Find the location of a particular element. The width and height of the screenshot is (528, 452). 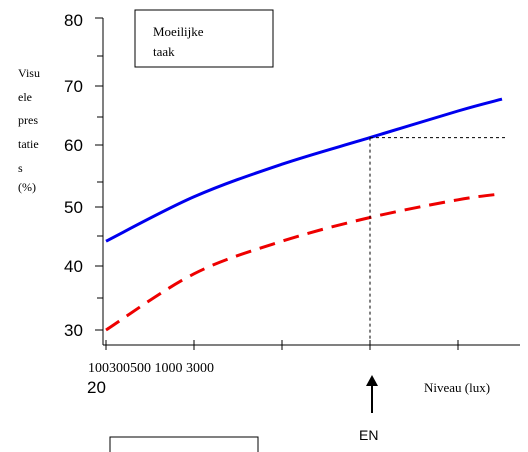

y-tick-label: 70 is located at coordinates (73, 86).